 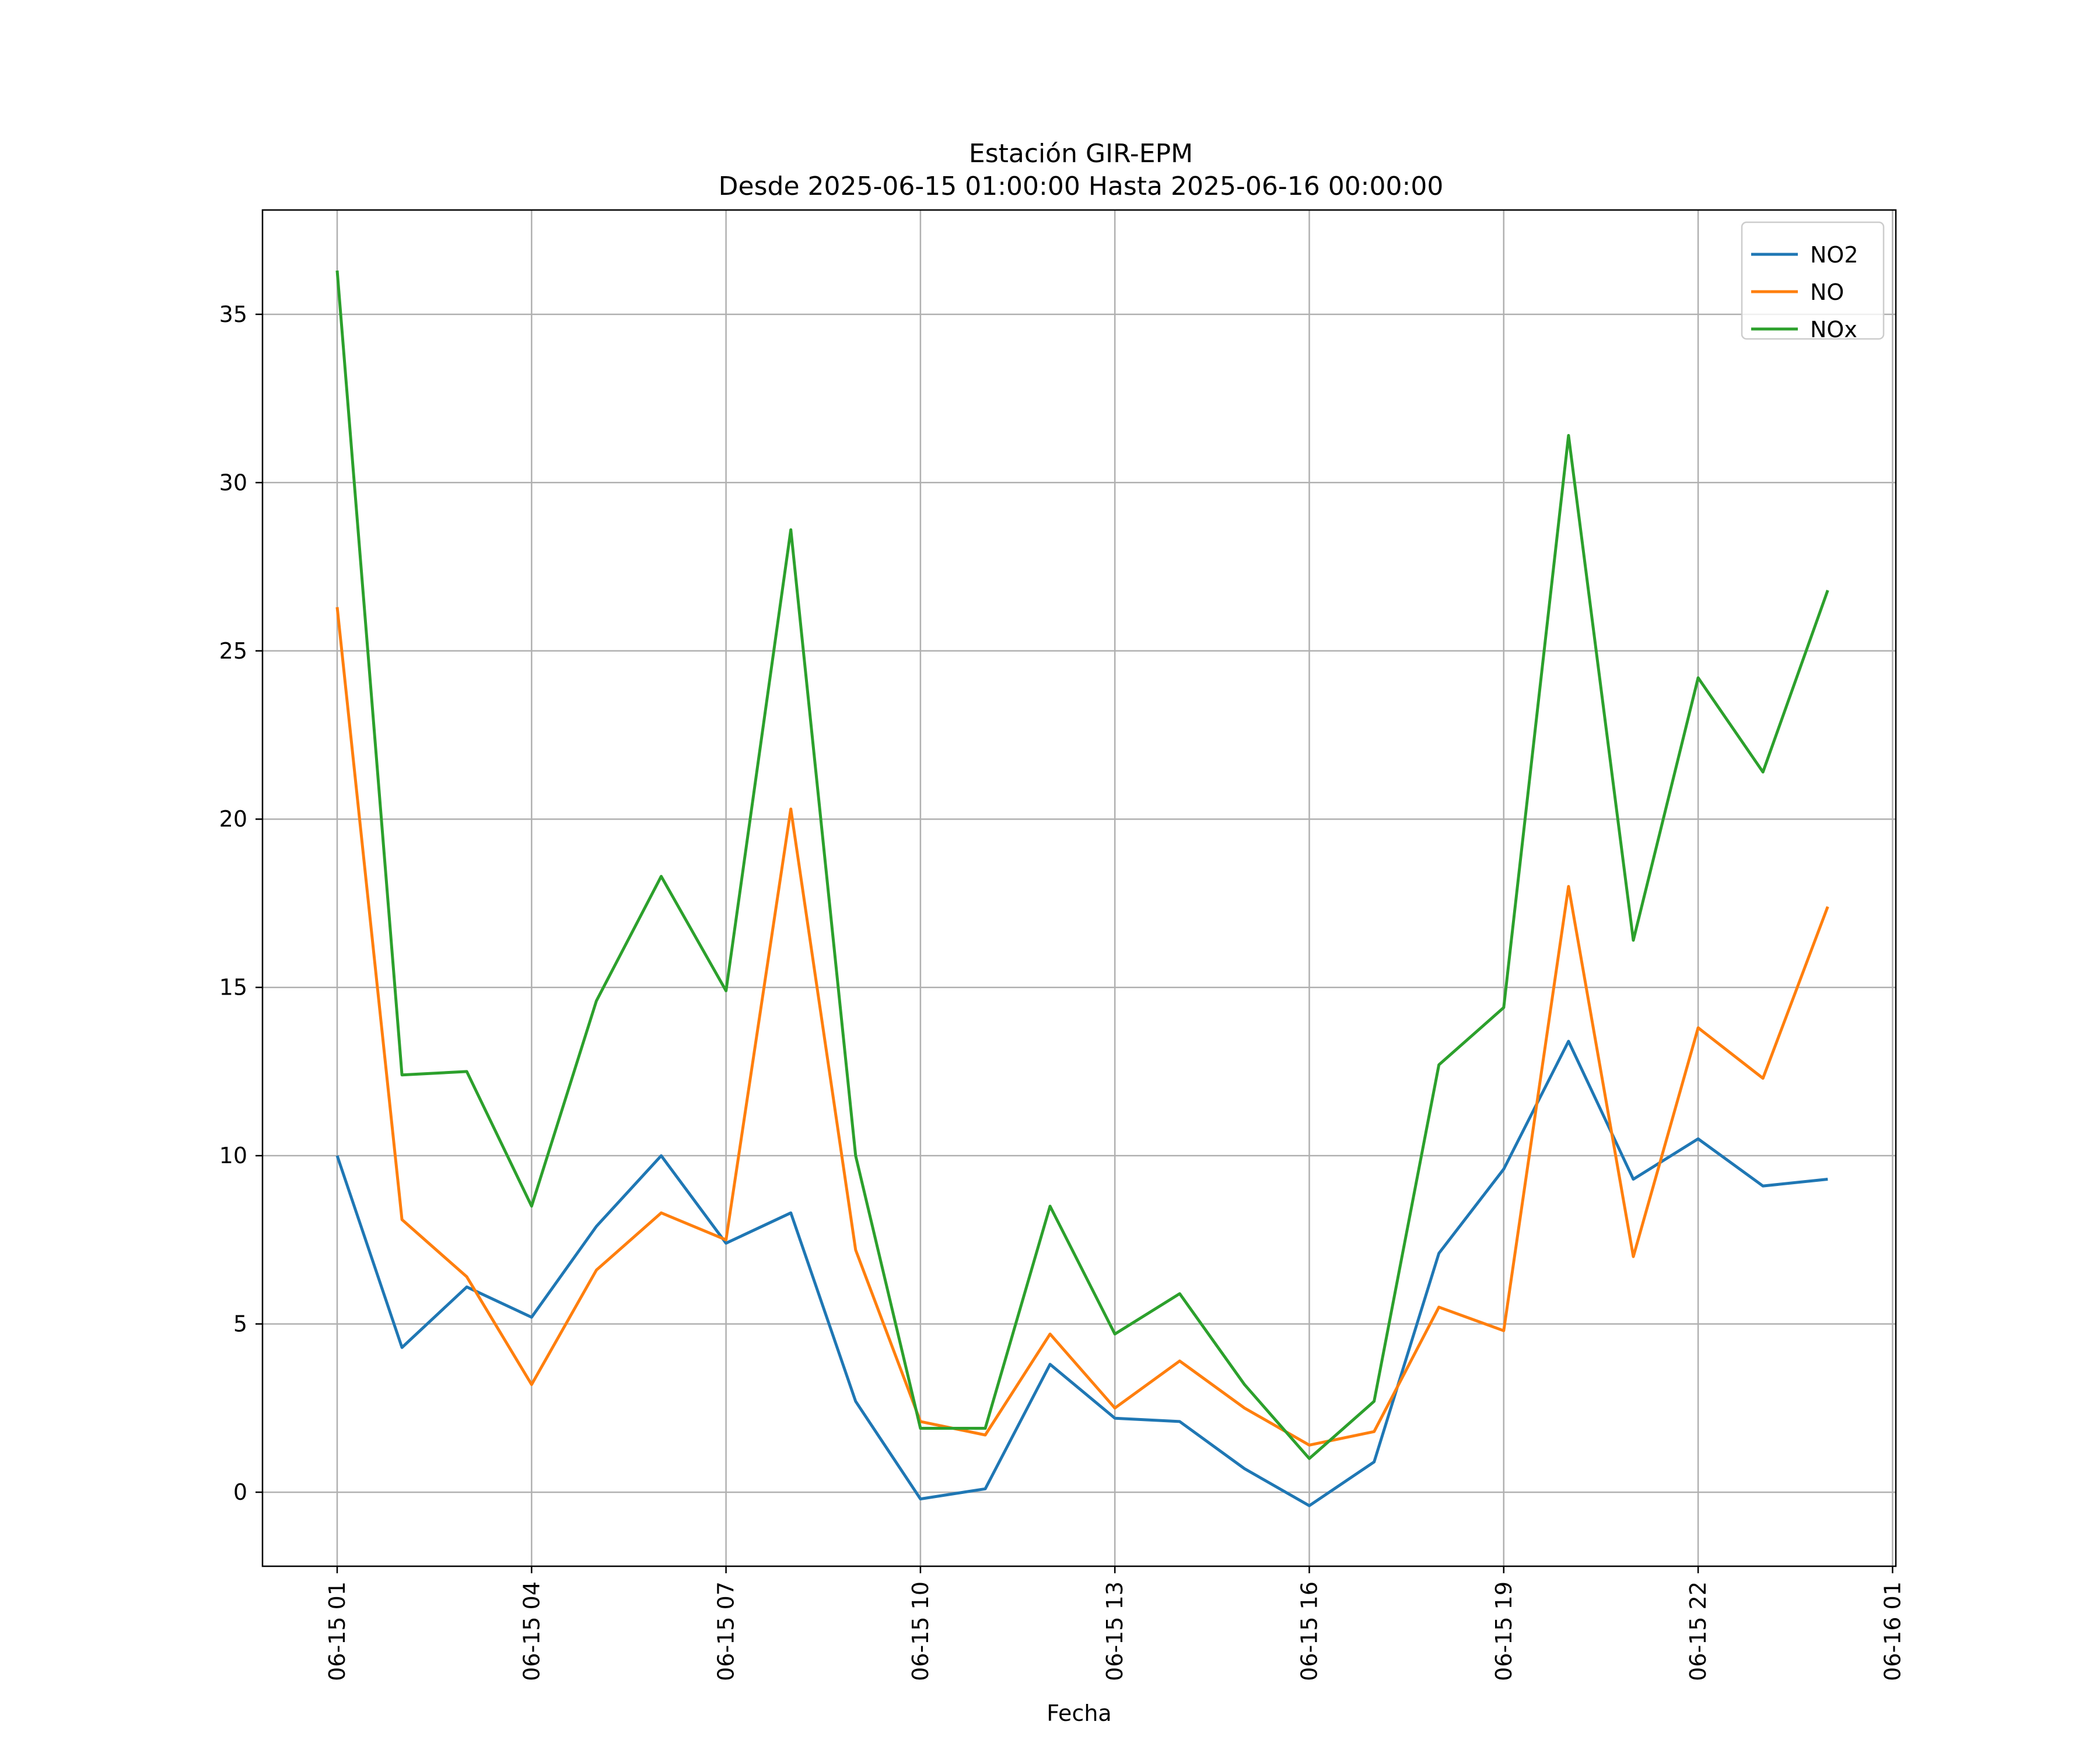 I want to click on legend-box, so click(x=1813, y=280).